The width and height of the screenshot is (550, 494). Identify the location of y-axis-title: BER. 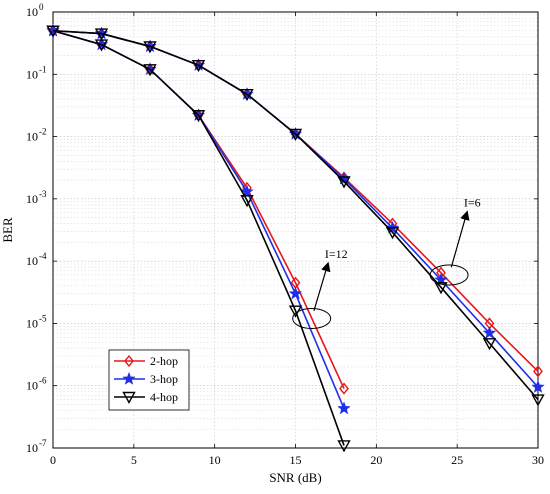
(7, 230).